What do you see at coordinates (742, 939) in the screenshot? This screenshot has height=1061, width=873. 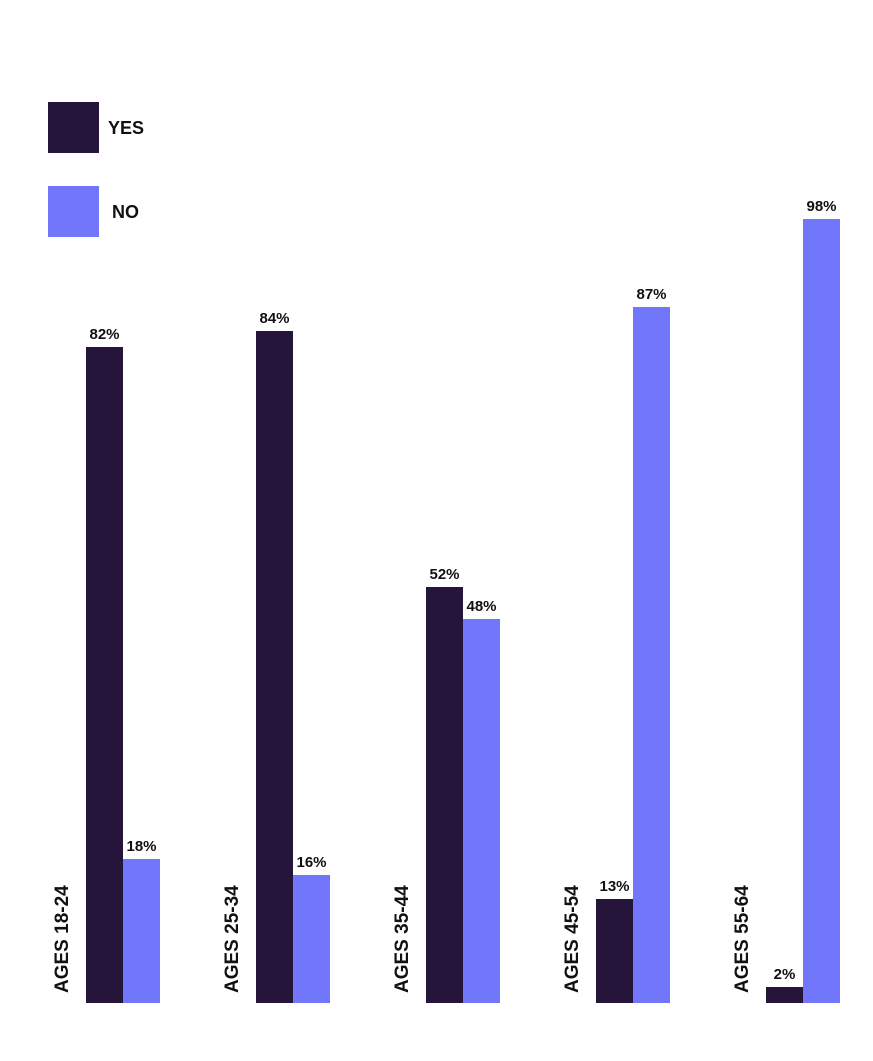 I see `category-label: AGES 55-64` at bounding box center [742, 939].